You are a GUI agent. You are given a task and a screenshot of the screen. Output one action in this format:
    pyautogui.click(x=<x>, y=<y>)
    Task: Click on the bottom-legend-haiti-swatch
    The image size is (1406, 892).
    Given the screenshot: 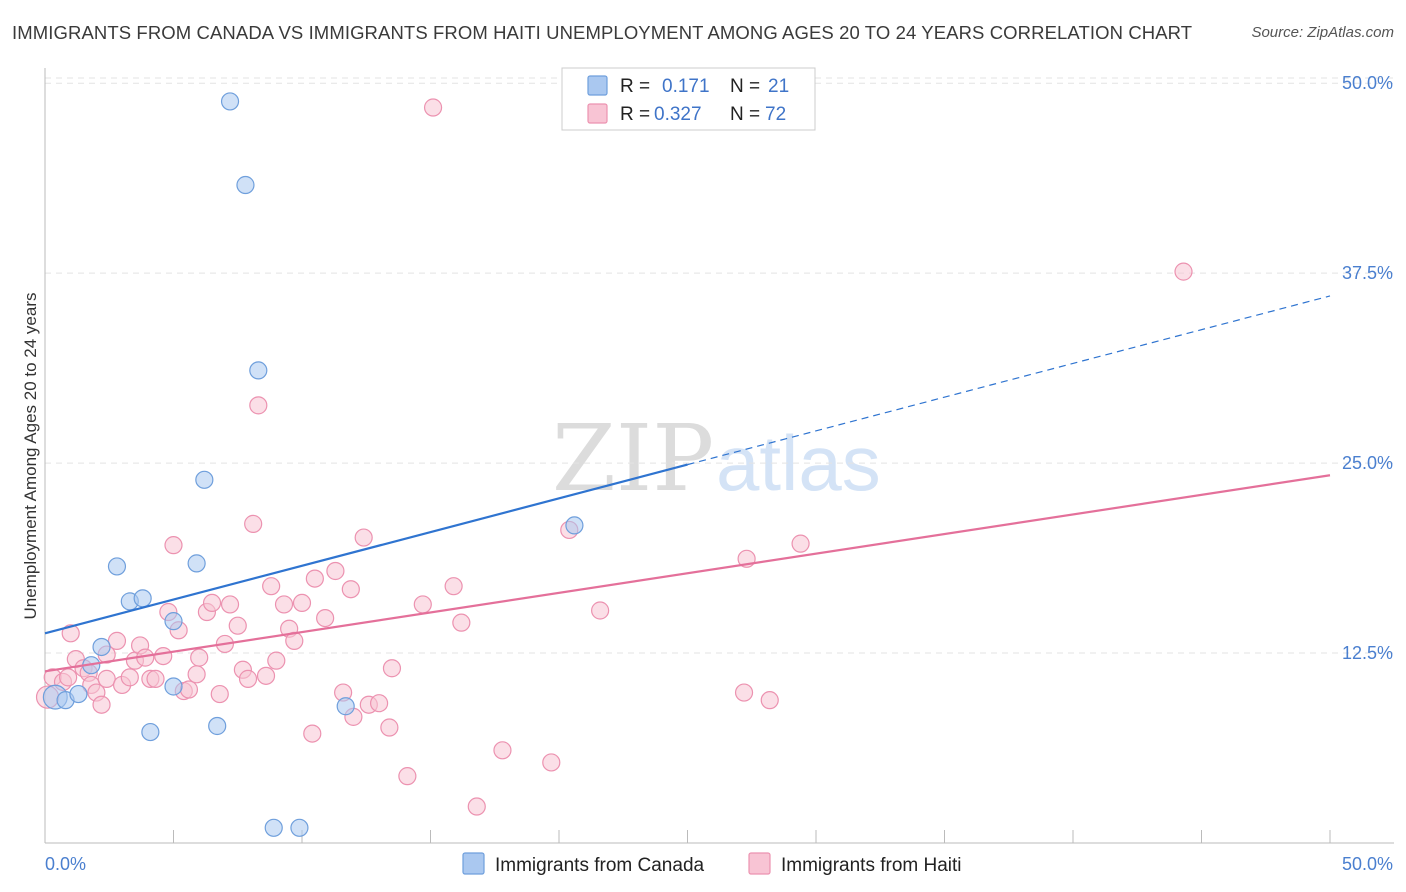 What is the action you would take?
    pyautogui.click(x=759, y=863)
    